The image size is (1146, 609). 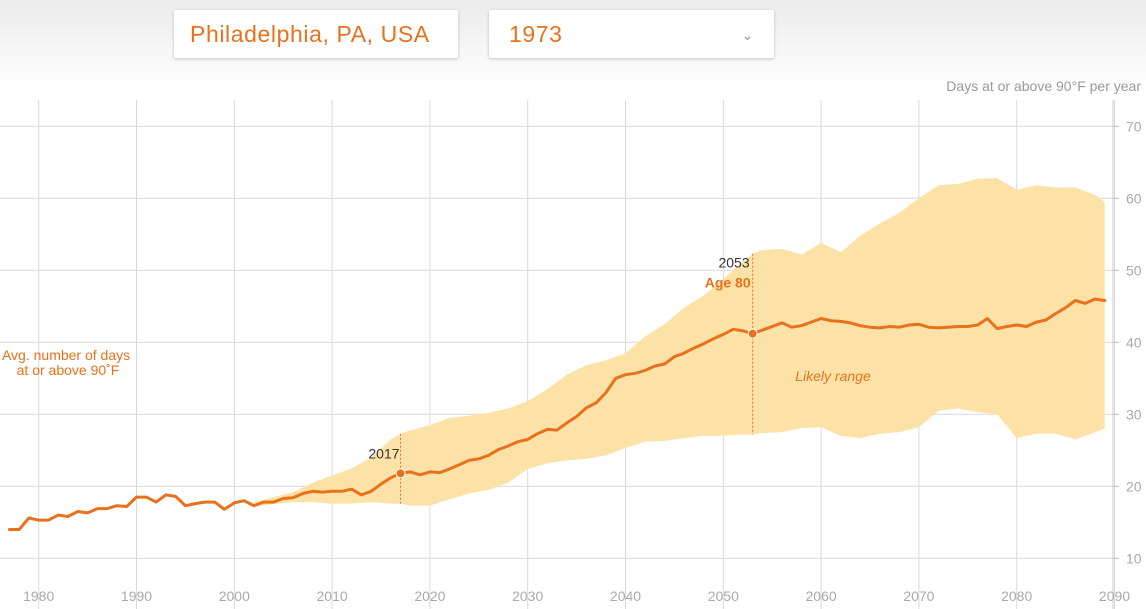 I want to click on marker-labels: 2017 2053 Age 80, so click(x=559, y=358).